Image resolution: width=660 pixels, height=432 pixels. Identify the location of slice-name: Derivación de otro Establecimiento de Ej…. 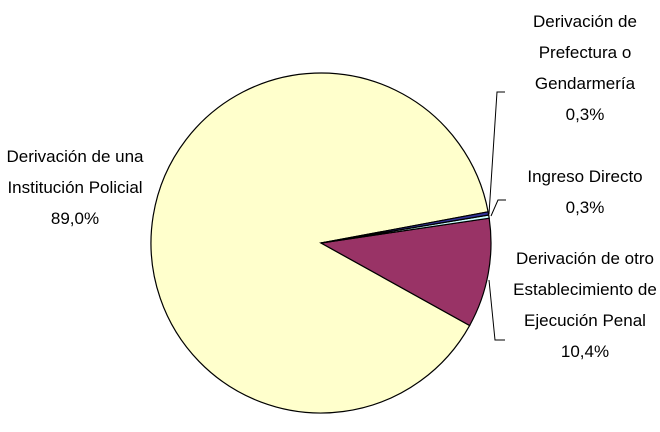
(585, 289).